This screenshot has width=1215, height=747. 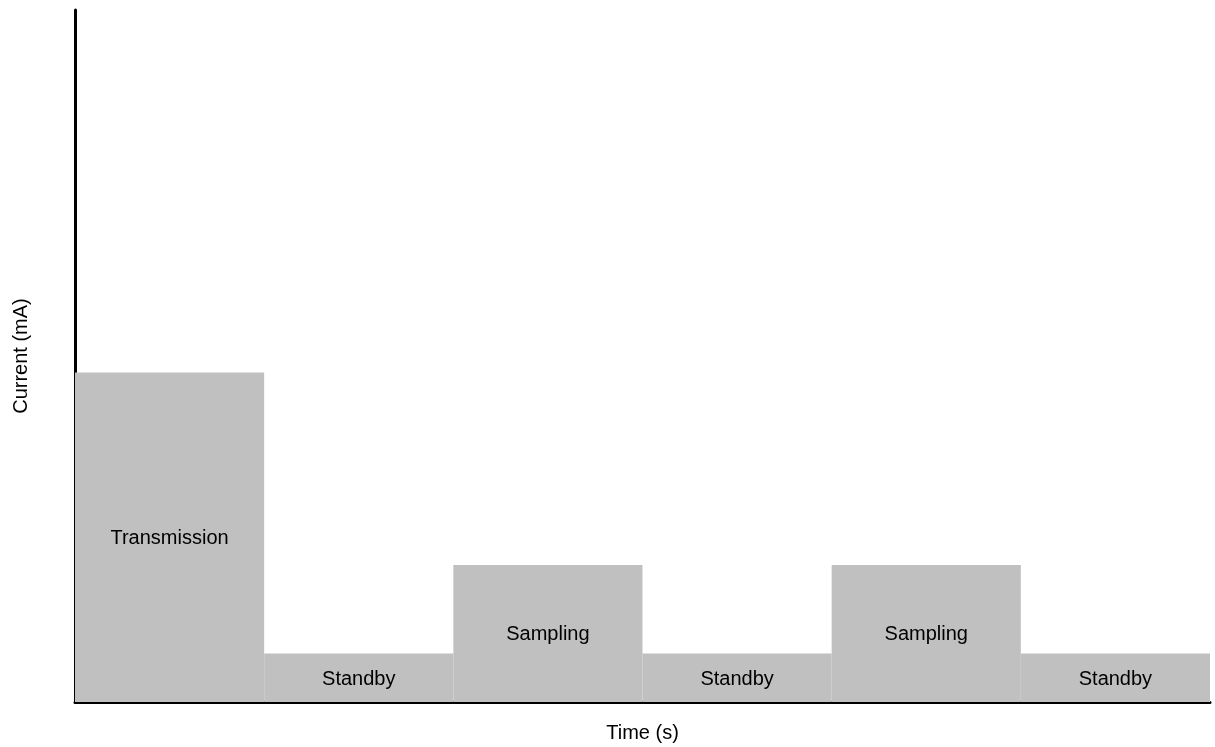 I want to click on x-tick-label: Transmission, so click(x=169, y=537).